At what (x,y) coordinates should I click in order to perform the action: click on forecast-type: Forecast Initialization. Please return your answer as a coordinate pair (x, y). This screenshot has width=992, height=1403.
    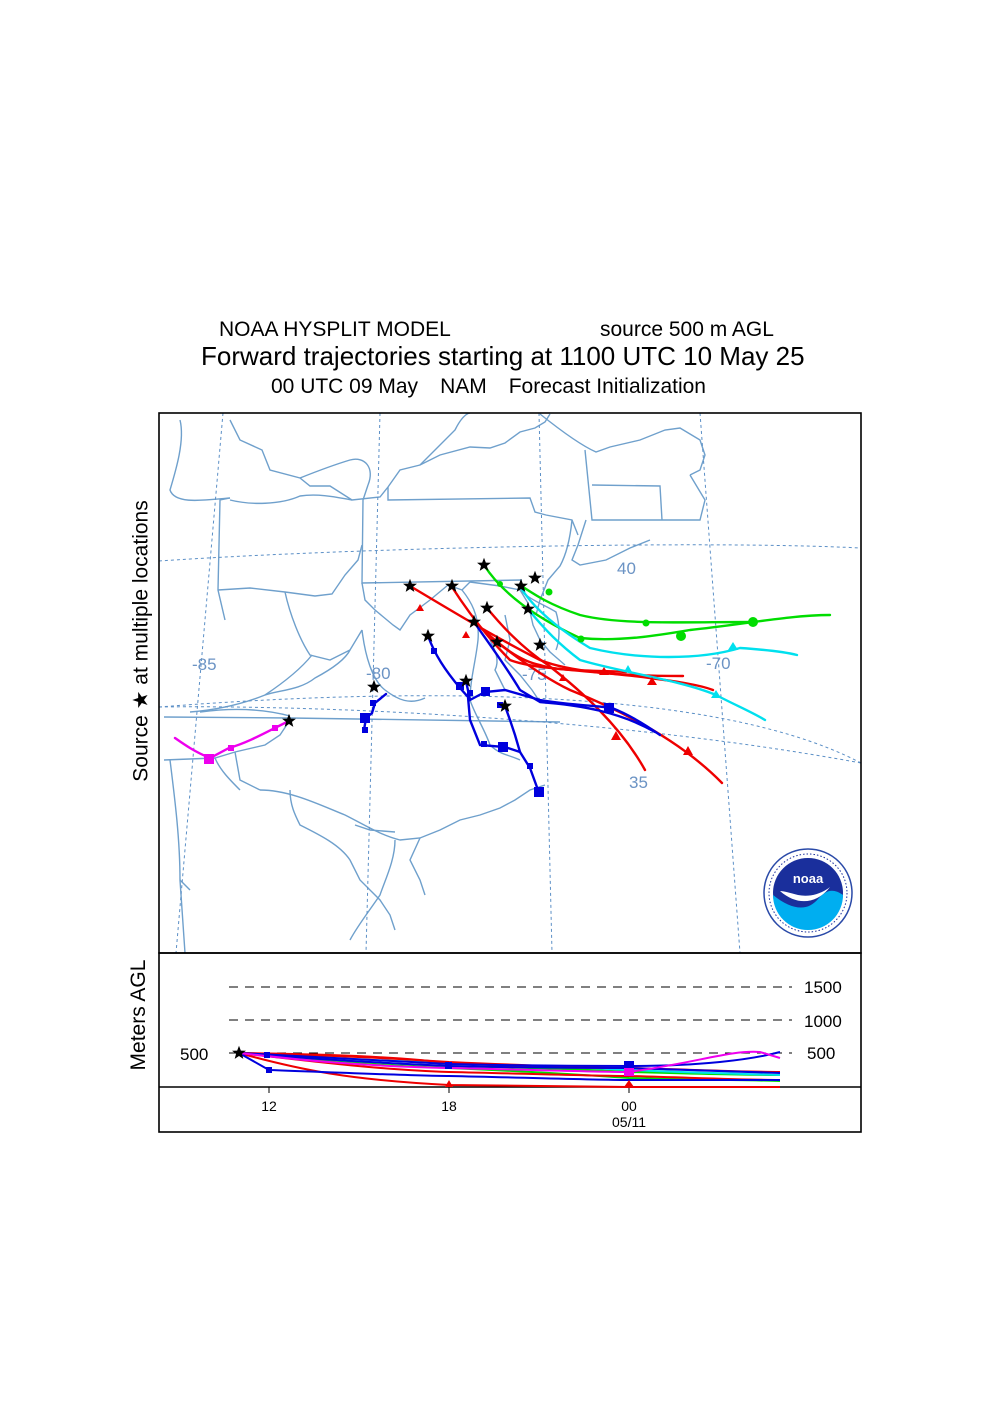
    Looking at the image, I should click on (607, 386).